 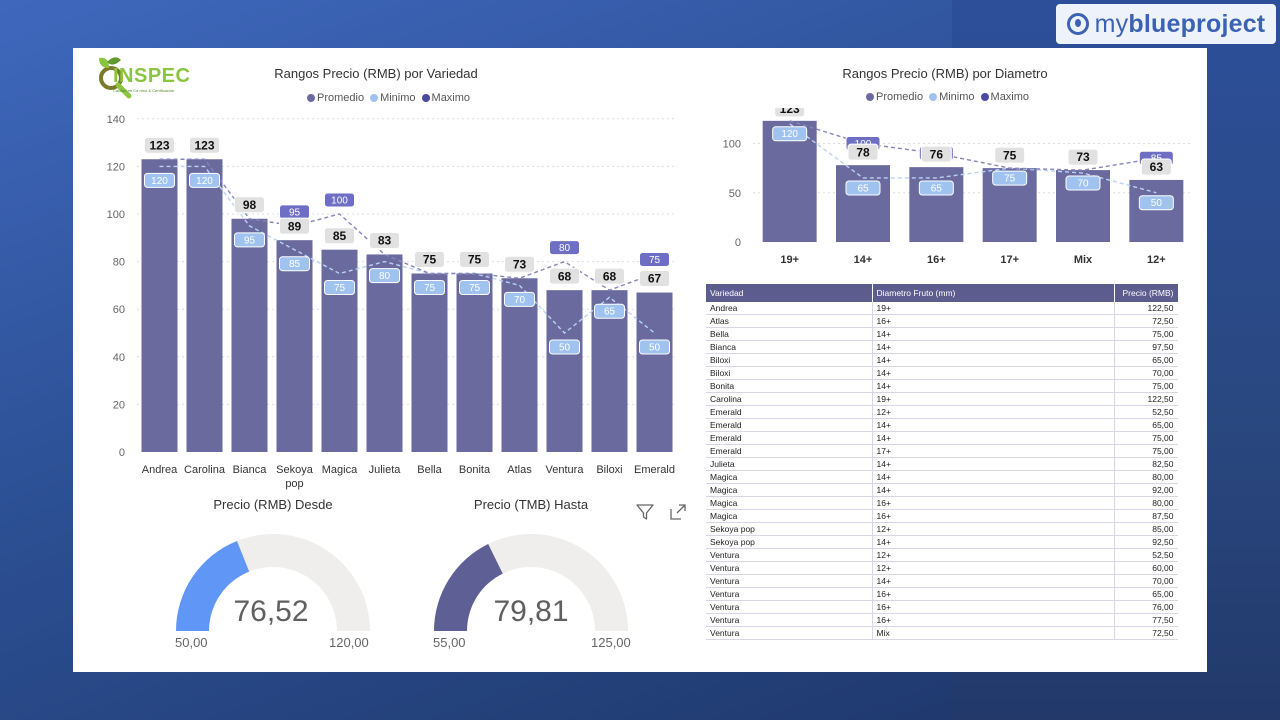 What do you see at coordinates (942, 594) in the screenshot?
I see `table-row: Ventura 16+ 65,00` at bounding box center [942, 594].